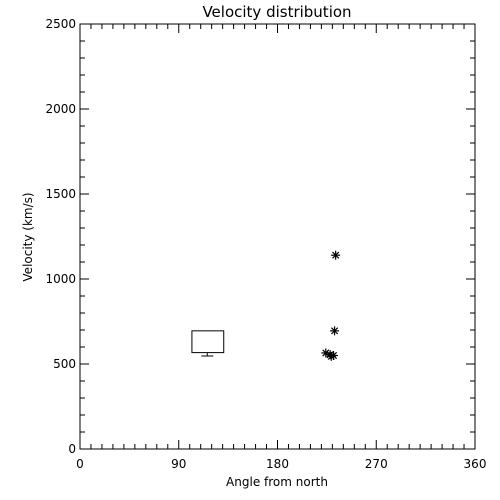 The image size is (500, 500). What do you see at coordinates (60, 194) in the screenshot?
I see `y-tick-label: 1500` at bounding box center [60, 194].